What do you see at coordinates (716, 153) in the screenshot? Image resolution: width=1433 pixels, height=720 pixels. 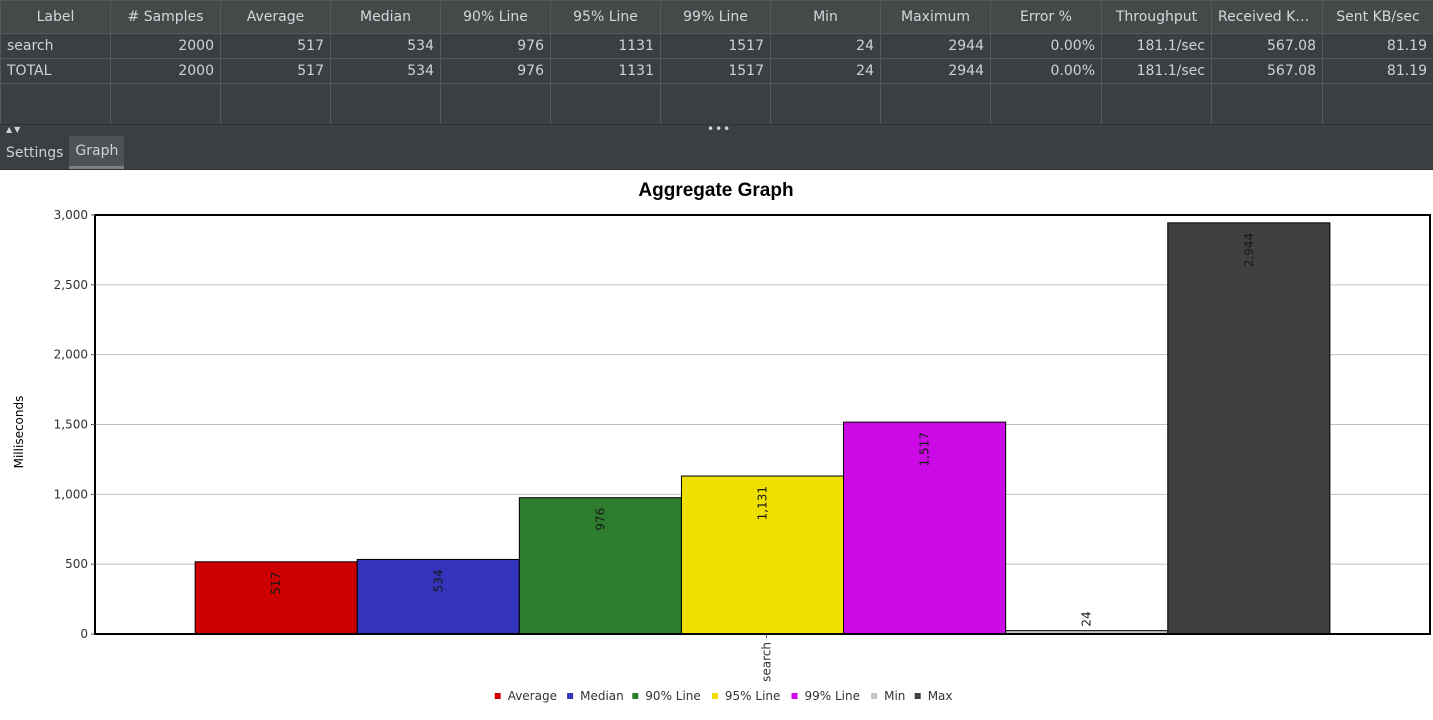 I see `tab-bar: Settings Graph` at bounding box center [716, 153].